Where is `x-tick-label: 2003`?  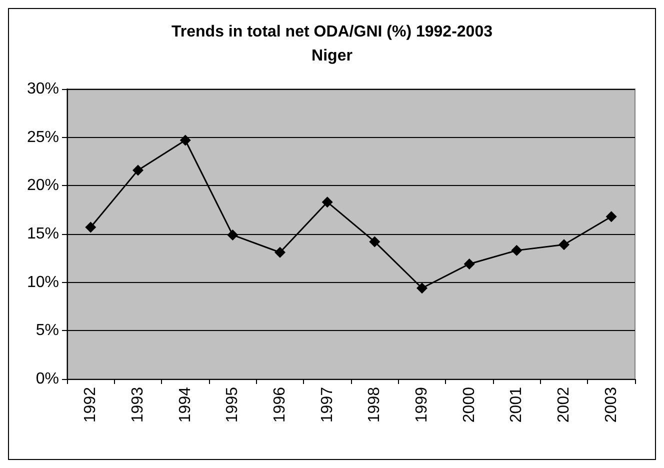 x-tick-label: 2003 is located at coordinates (611, 404).